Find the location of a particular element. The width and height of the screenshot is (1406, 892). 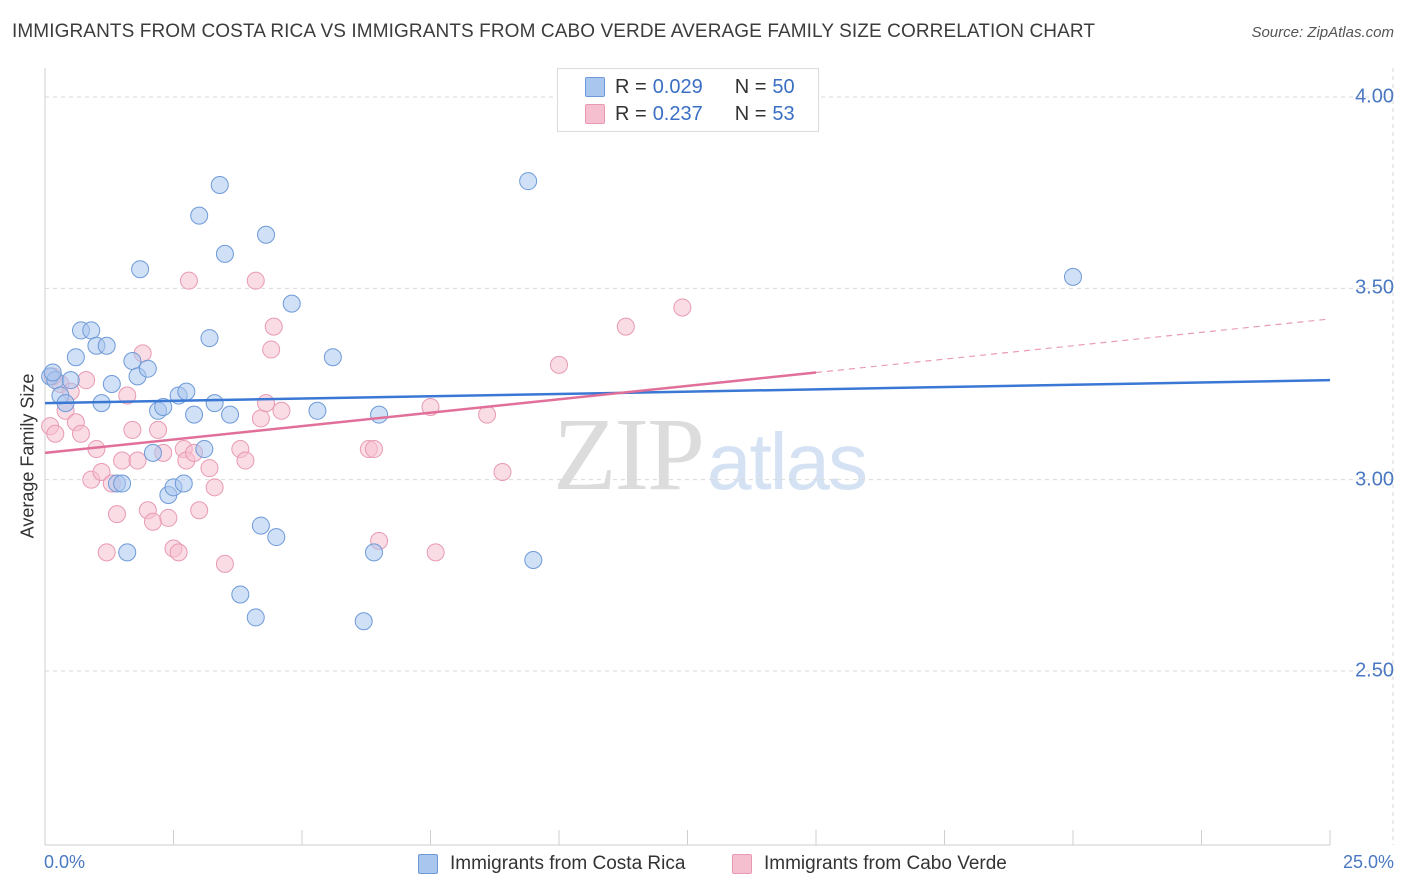

x-tick-min: 0.0% is located at coordinates (65, 862).